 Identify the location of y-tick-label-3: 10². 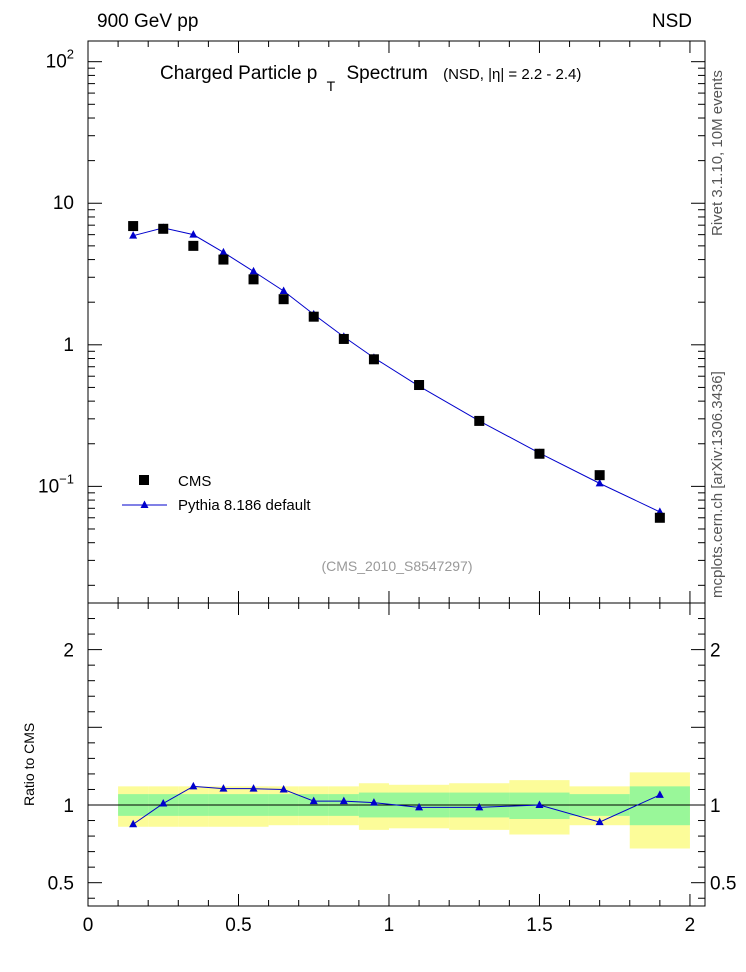
(60, 60).